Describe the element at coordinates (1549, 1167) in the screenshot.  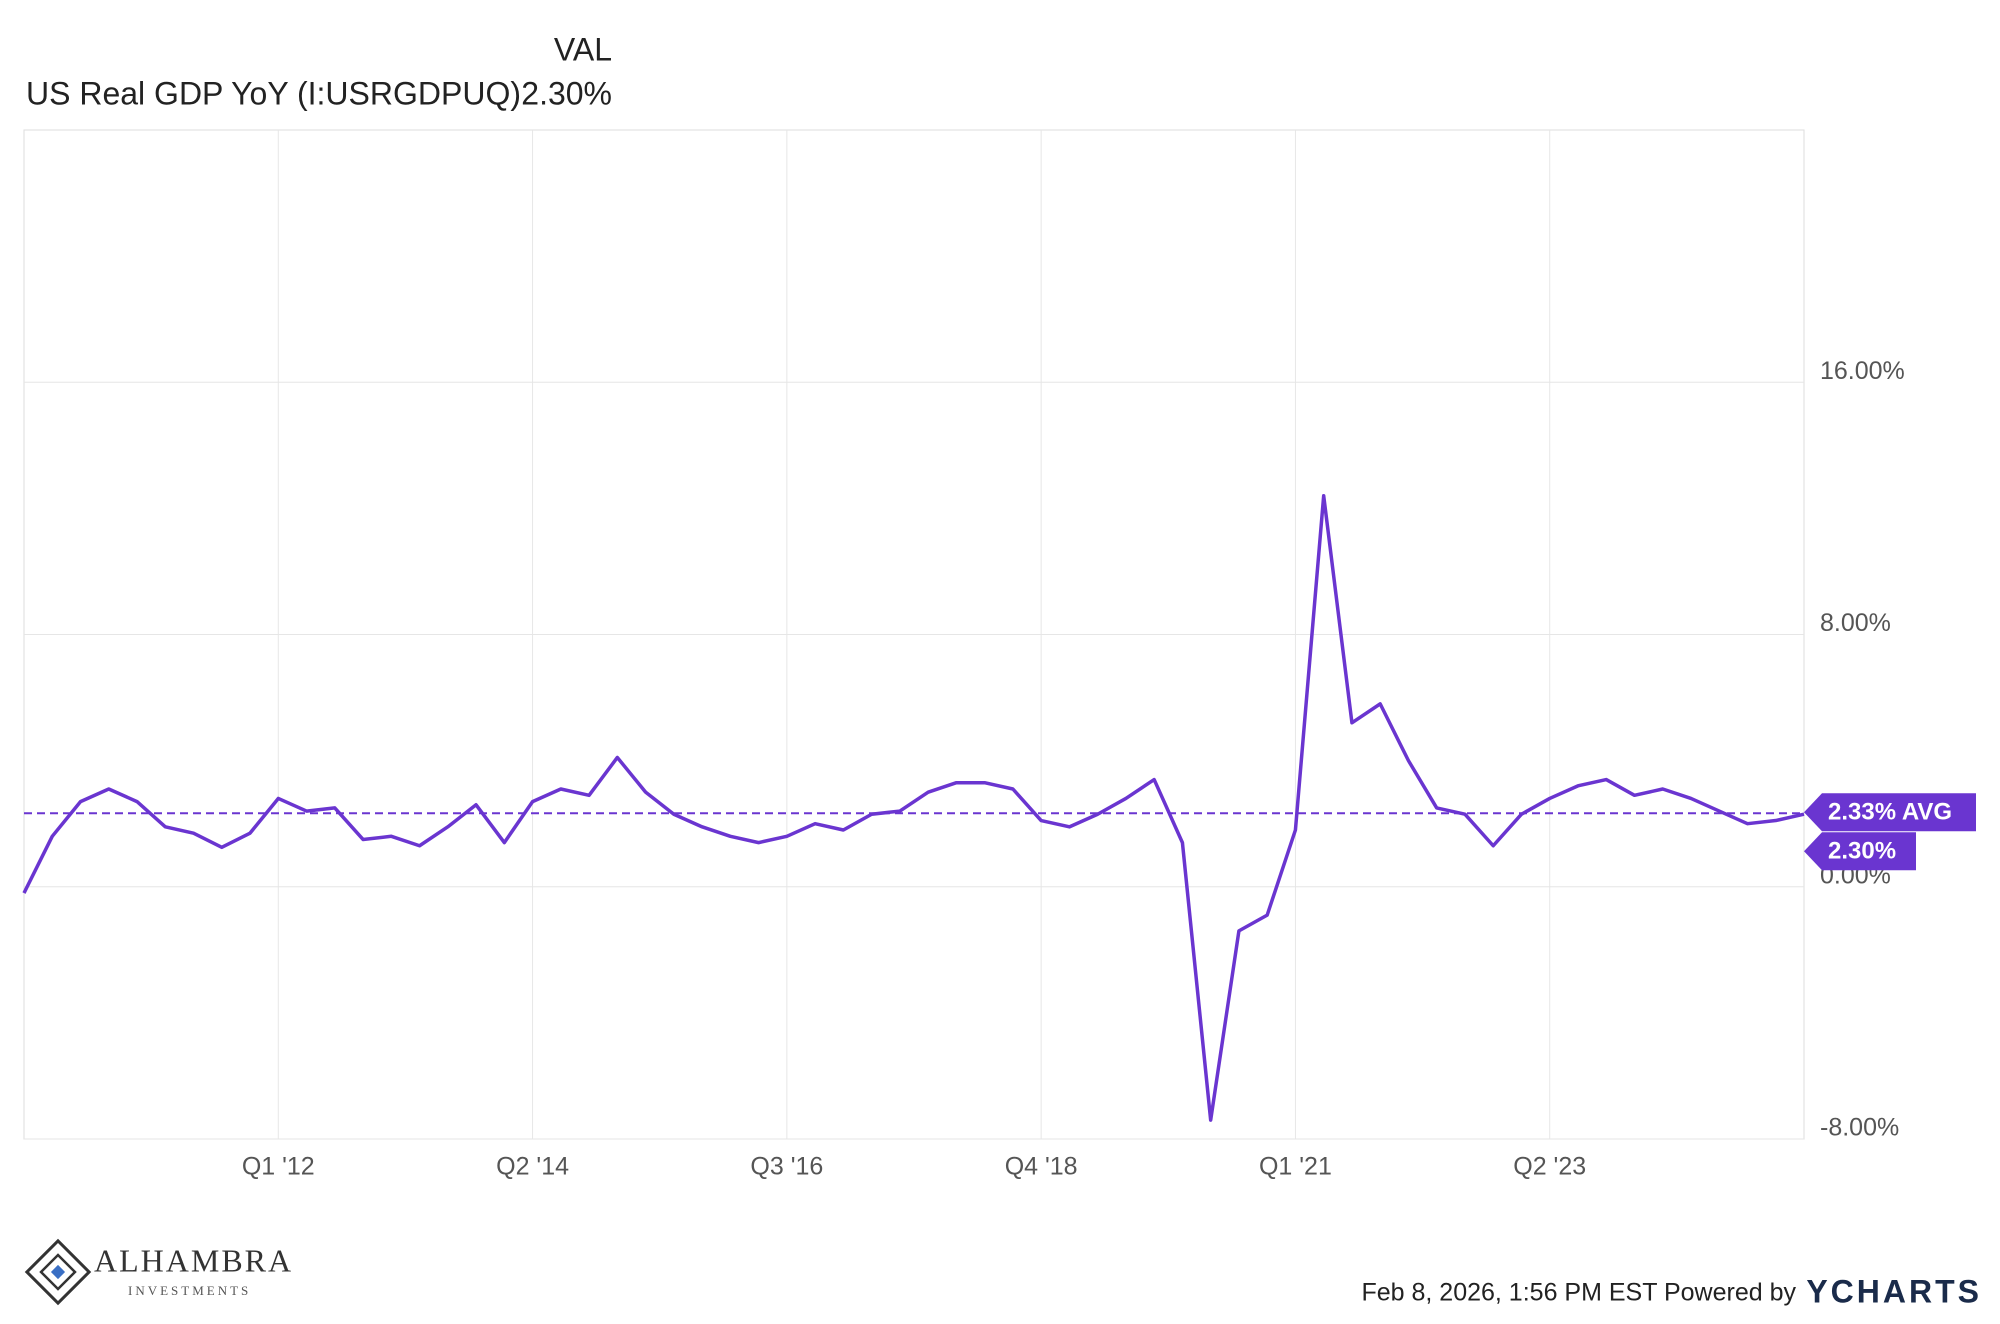
I see `x-tick-label: Q2 '23` at that location.